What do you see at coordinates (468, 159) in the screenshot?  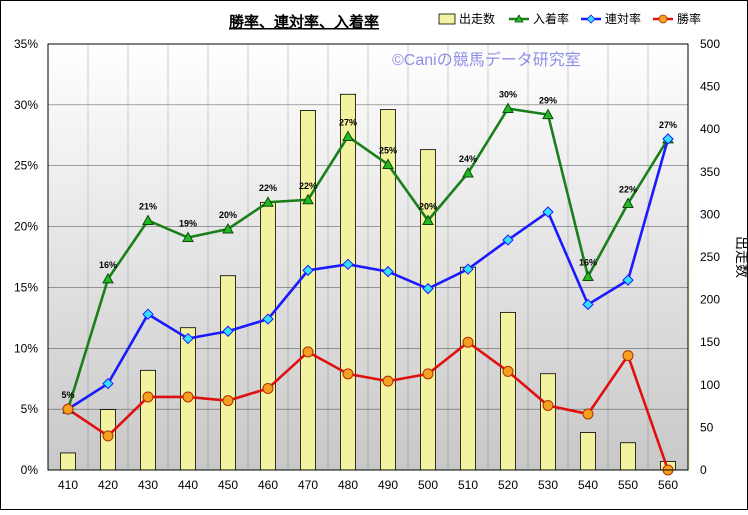 I see `data-label-入着率: 24%` at bounding box center [468, 159].